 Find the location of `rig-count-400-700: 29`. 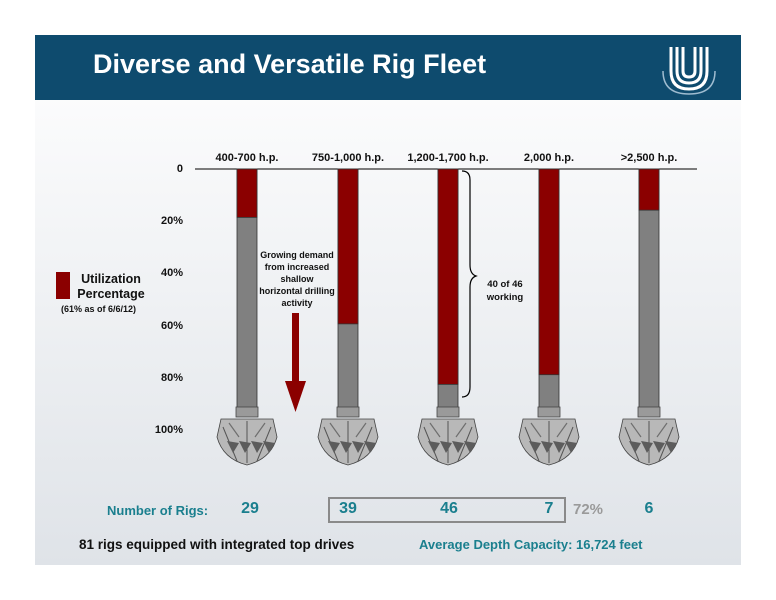

rig-count-400-700: 29 is located at coordinates (250, 508).